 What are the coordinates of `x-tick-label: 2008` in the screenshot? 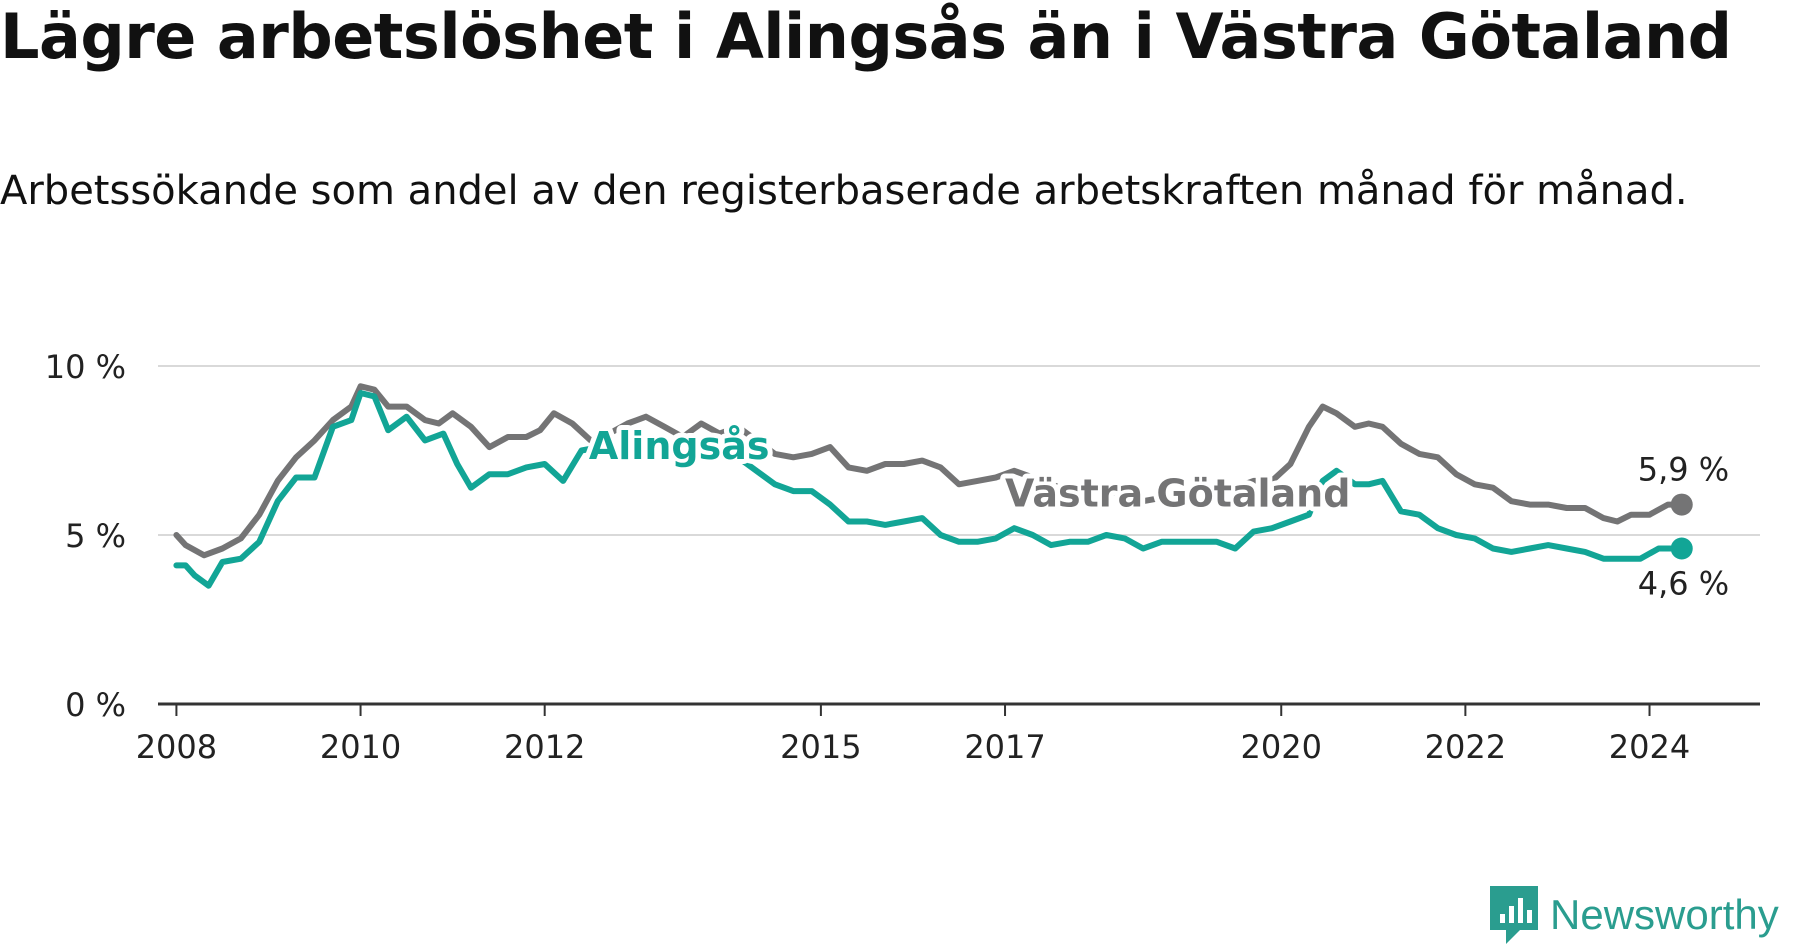 It's located at (176, 747).